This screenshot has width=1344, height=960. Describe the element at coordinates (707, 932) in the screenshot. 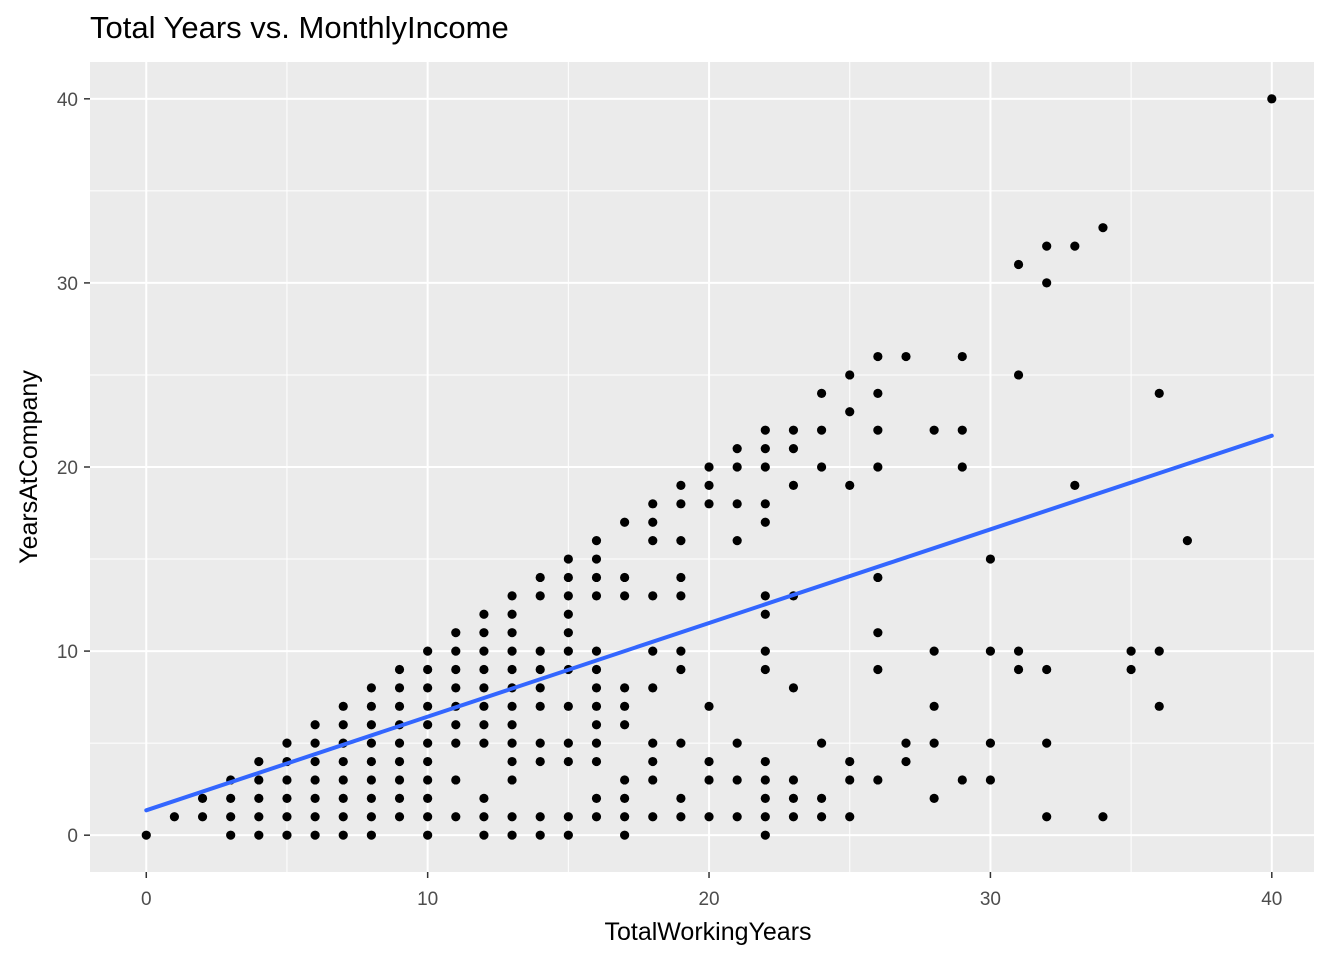

I see `x-axis-title: TotalWorkingYears` at that location.